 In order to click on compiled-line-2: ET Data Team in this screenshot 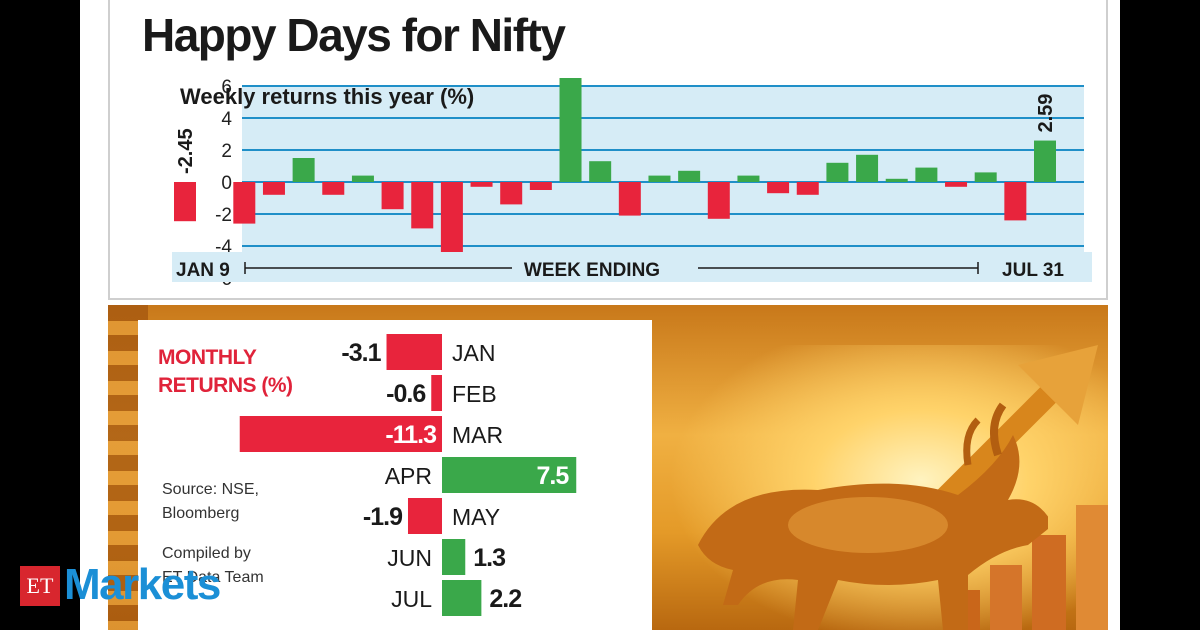, I will do `click(213, 577)`.